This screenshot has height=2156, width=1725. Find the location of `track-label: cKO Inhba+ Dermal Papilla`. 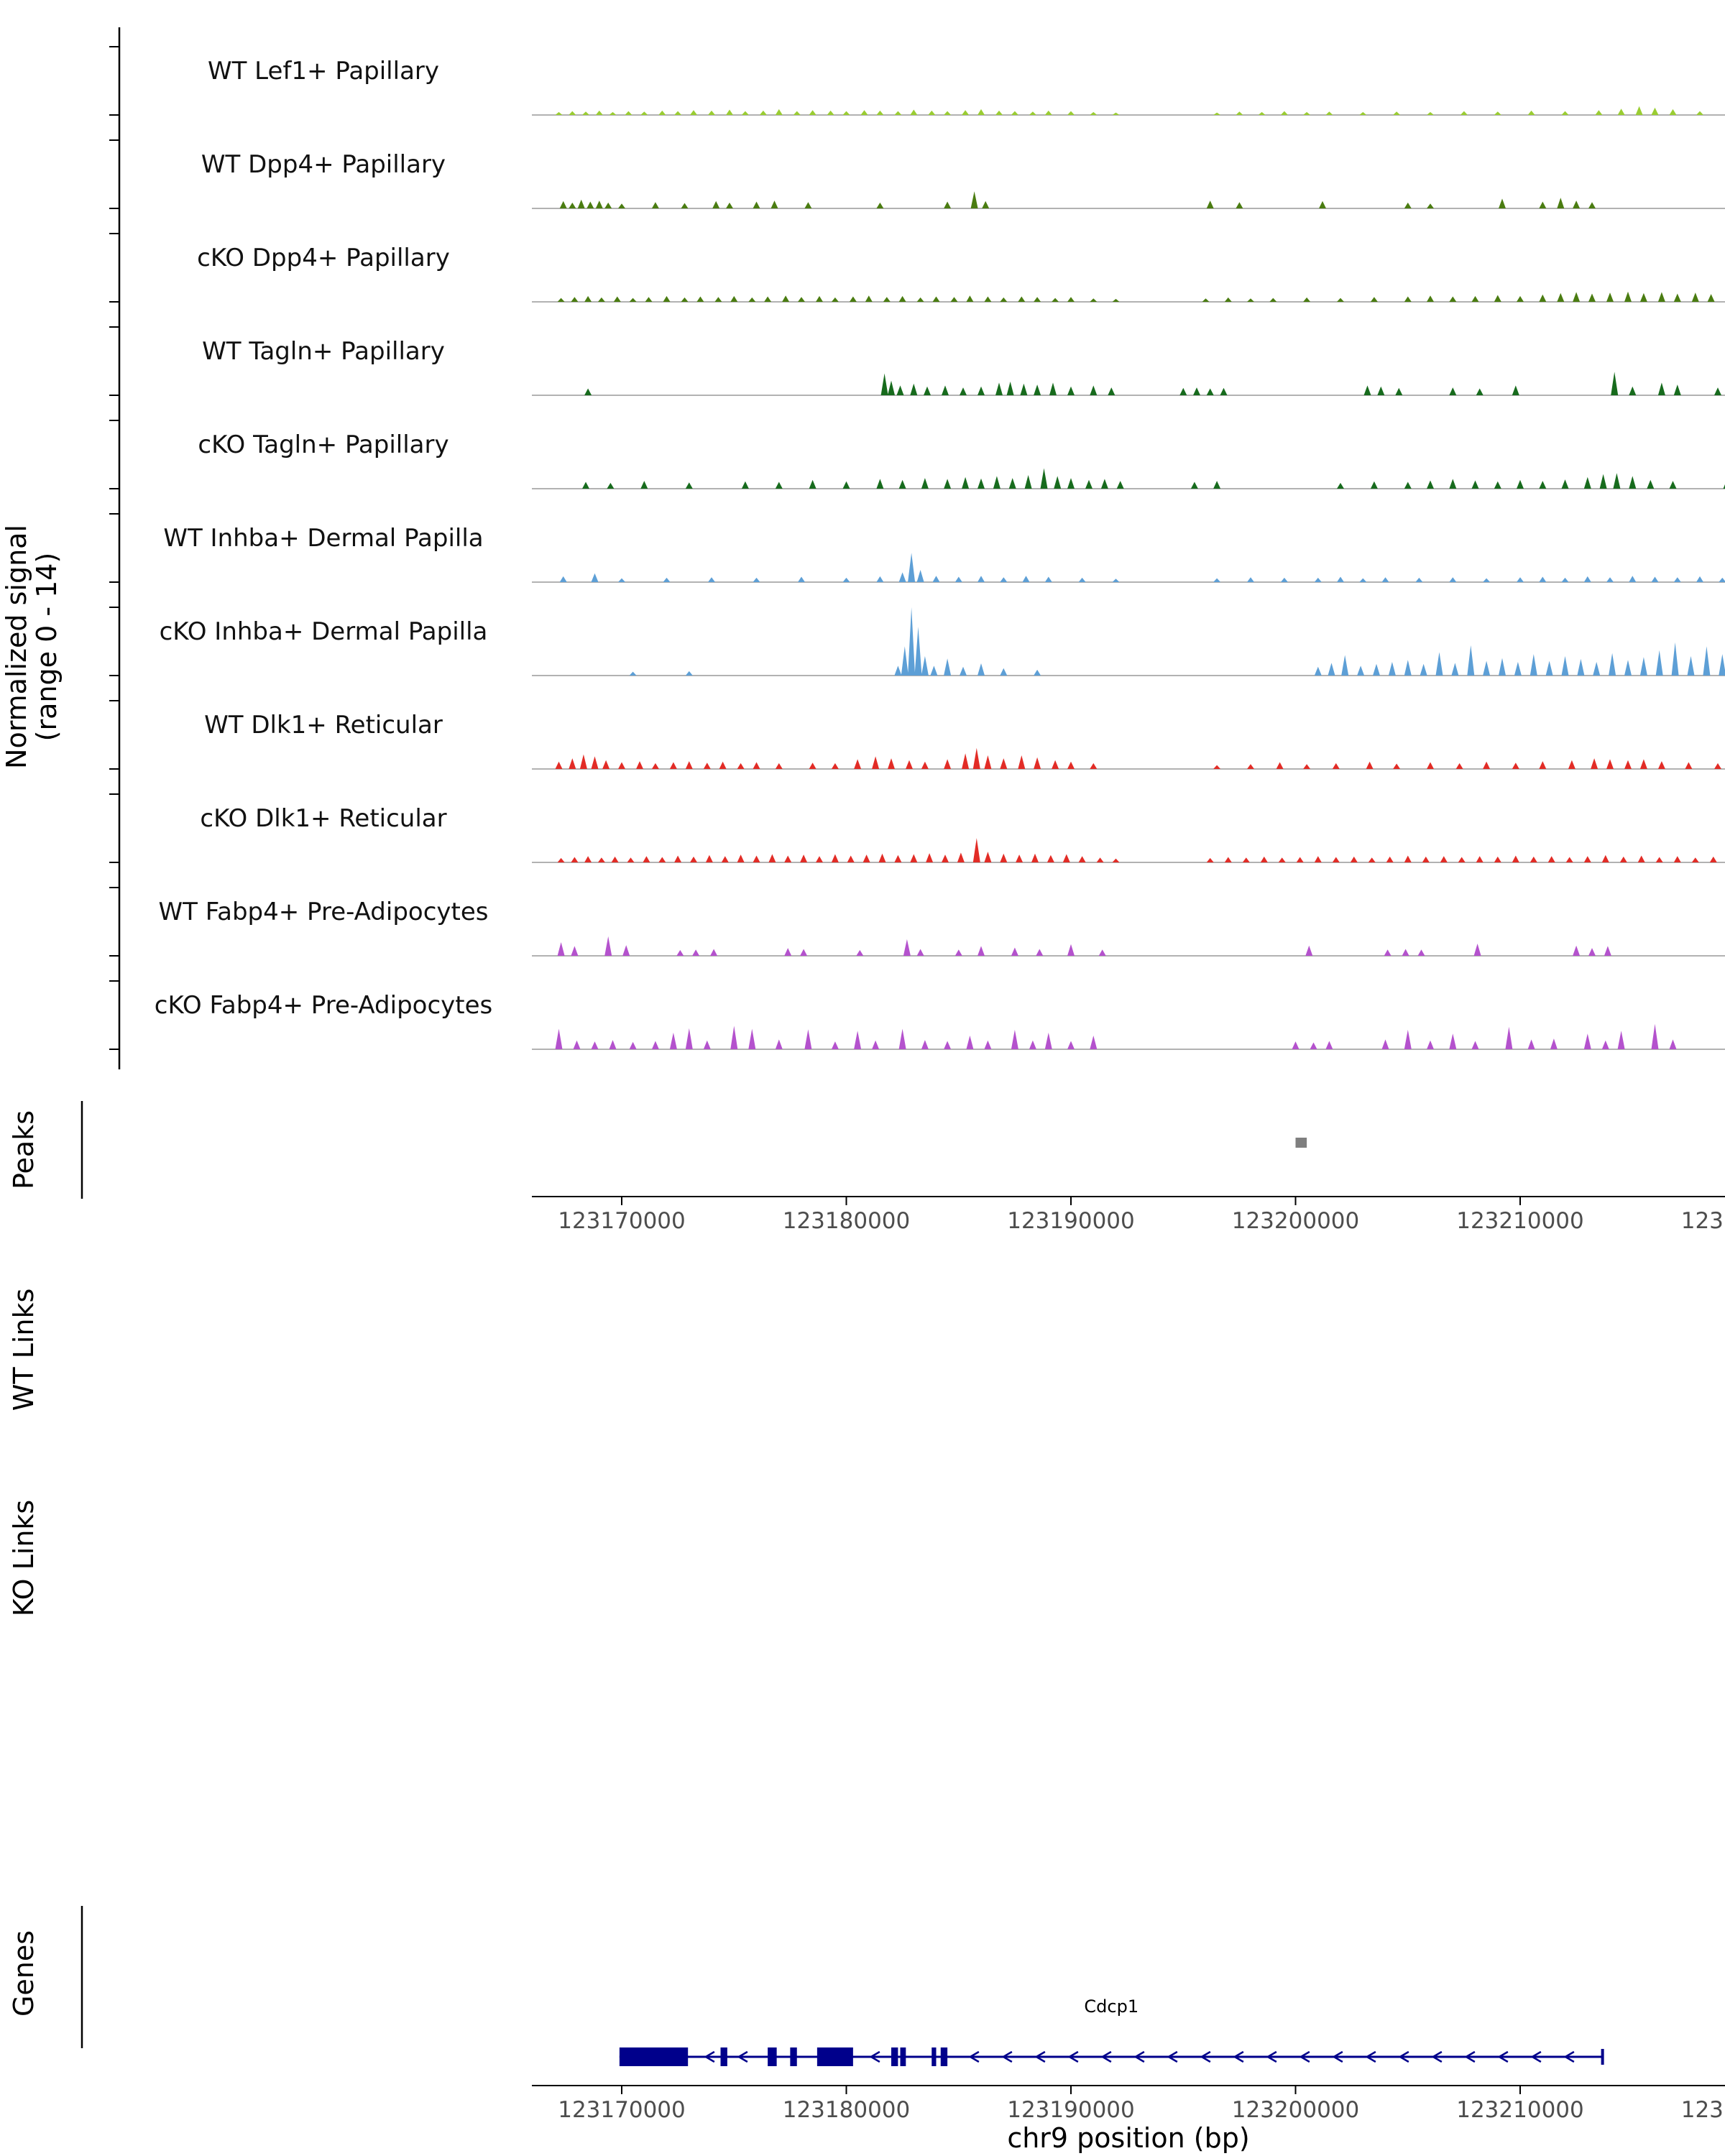

track-label: cKO Inhba+ Dermal Papilla is located at coordinates (324, 631).